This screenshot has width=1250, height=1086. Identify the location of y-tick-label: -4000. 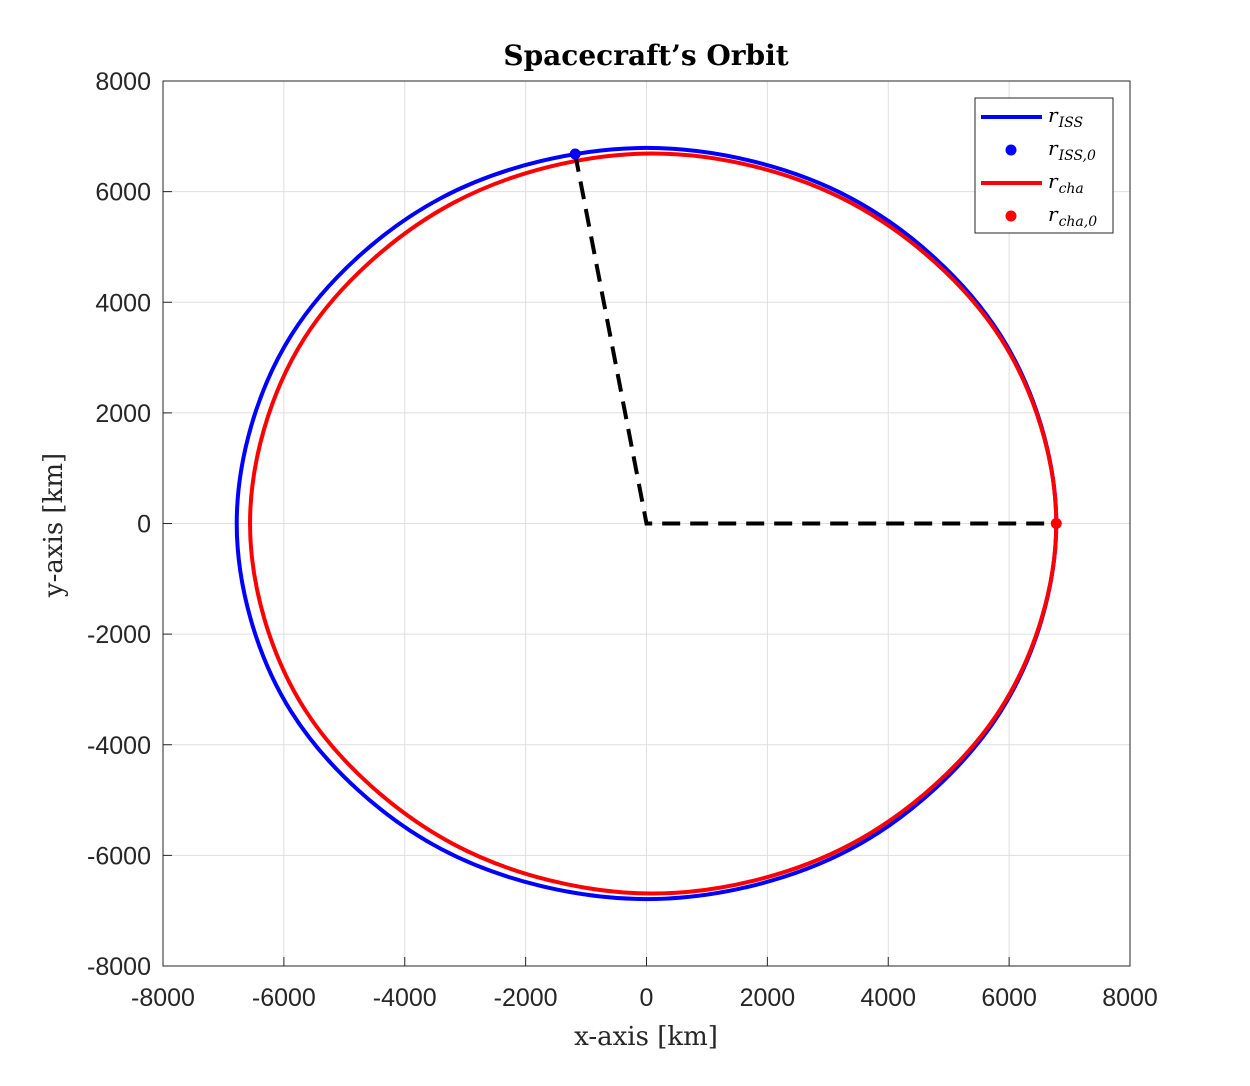
(119, 746).